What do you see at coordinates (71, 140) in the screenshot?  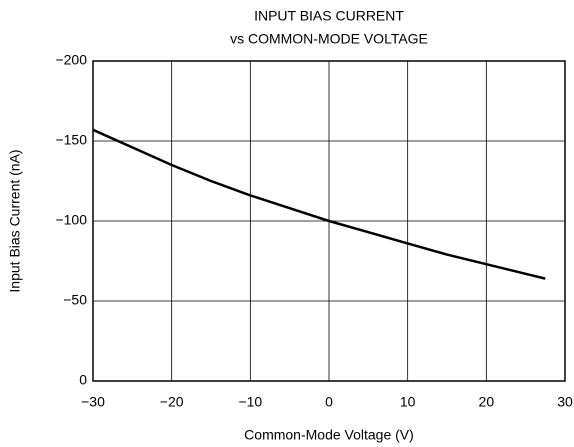 I see `y-tick-label: −150` at bounding box center [71, 140].